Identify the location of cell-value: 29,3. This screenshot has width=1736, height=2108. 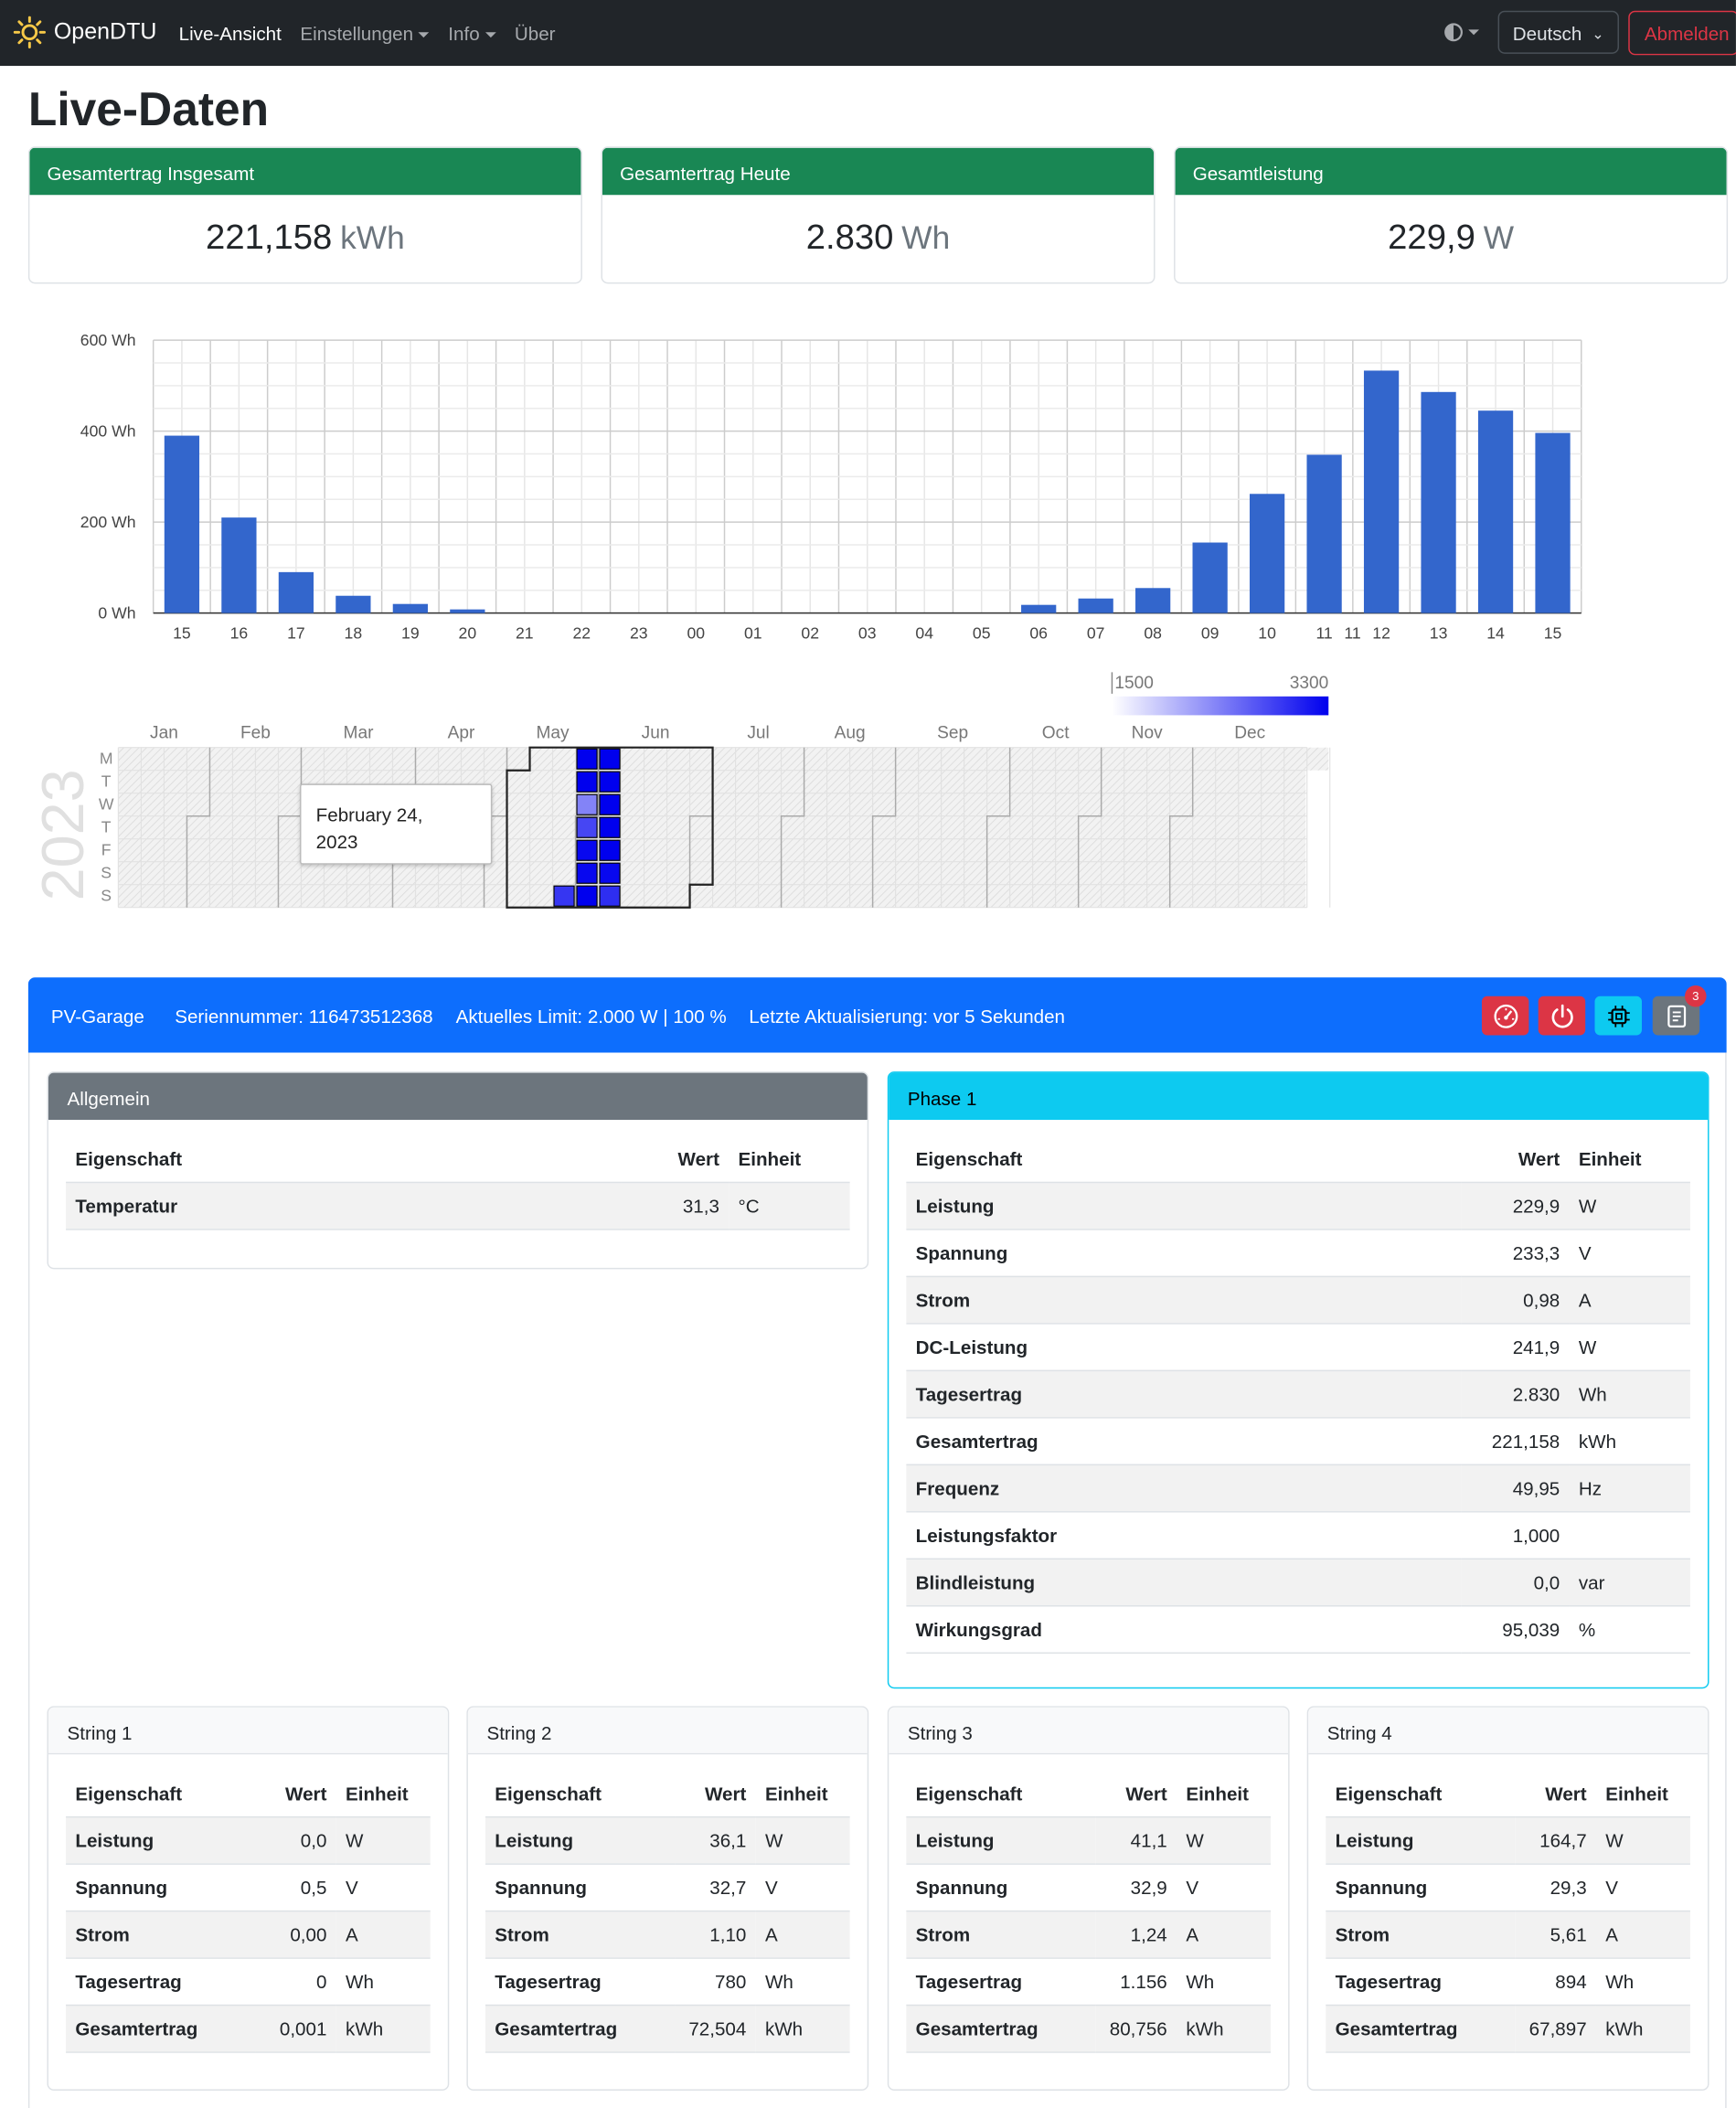
(1556, 1887).